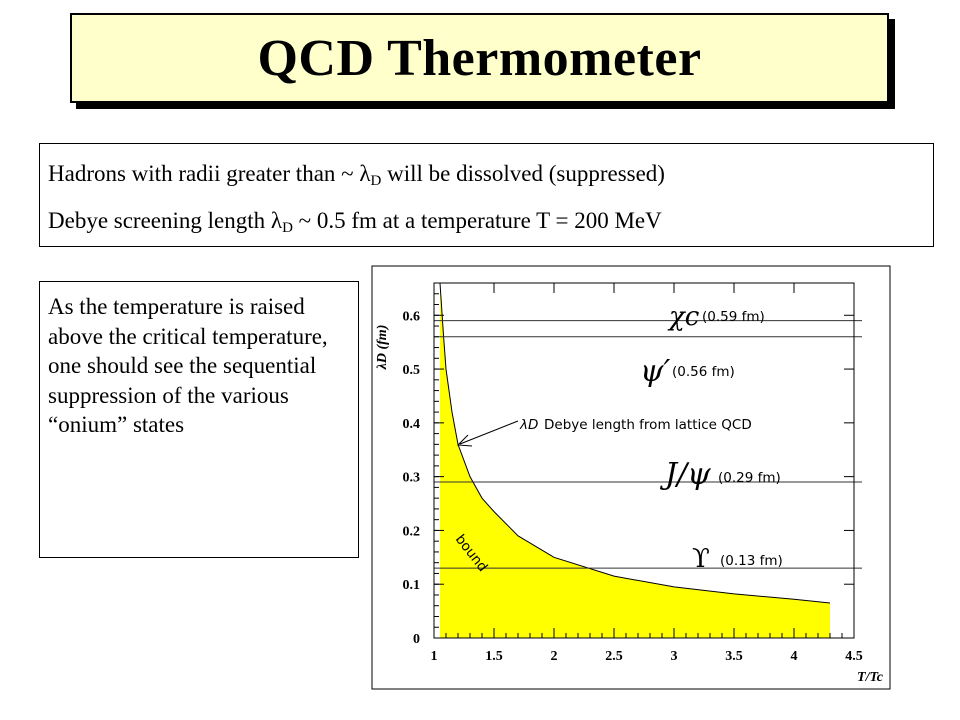 Image resolution: width=960 pixels, height=720 pixels. I want to click on psi-prime-label: ψ′, so click(655, 371).